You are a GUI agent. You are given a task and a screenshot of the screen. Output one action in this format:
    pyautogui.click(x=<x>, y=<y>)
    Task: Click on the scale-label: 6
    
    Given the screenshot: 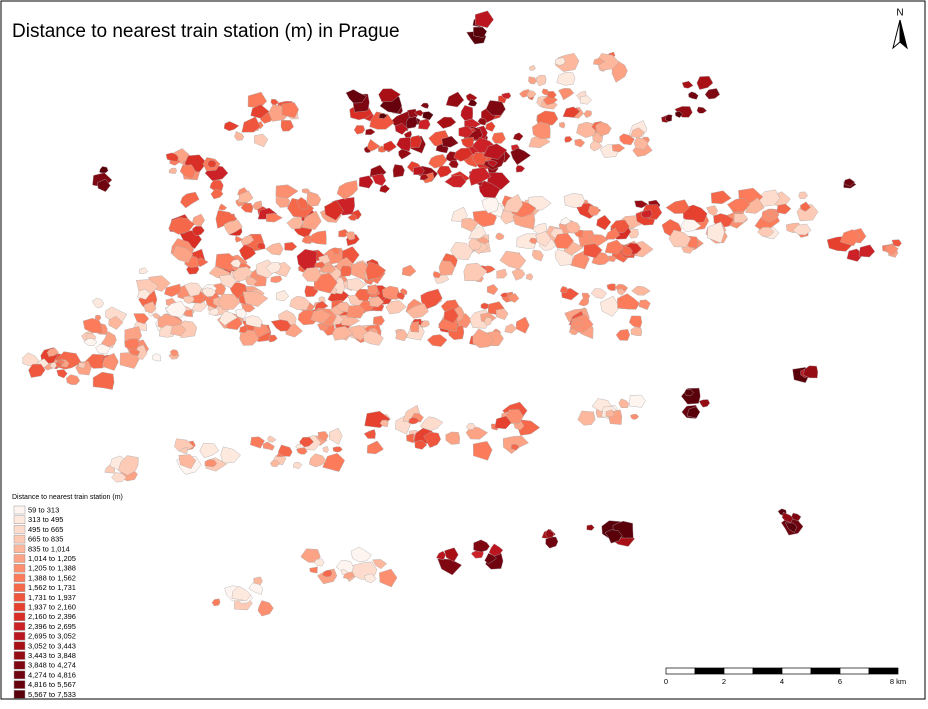 What is the action you would take?
    pyautogui.click(x=840, y=681)
    